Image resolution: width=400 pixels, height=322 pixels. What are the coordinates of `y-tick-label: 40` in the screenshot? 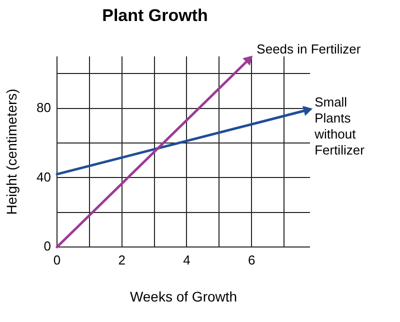 It's located at (43, 176).